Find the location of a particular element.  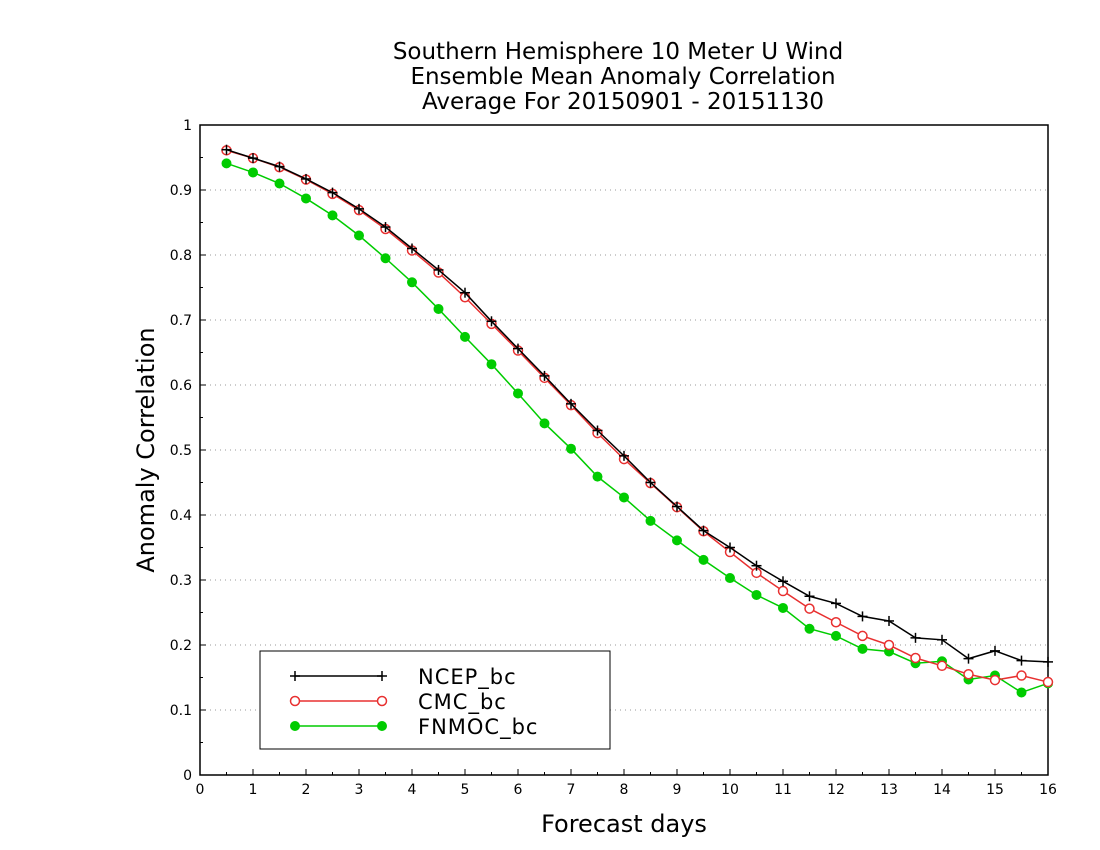

x-tick-label-4: 4 is located at coordinates (412, 790).